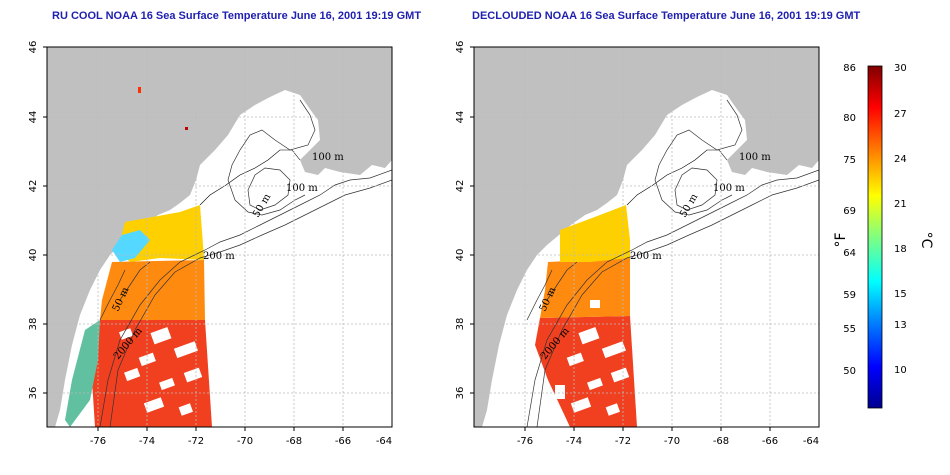 The height and width of the screenshot is (475, 950). Describe the element at coordinates (849, 220) in the screenshot. I see `colorbar-fahrenheit-ticks: 86 80 75 69 64 59 55 50` at that location.